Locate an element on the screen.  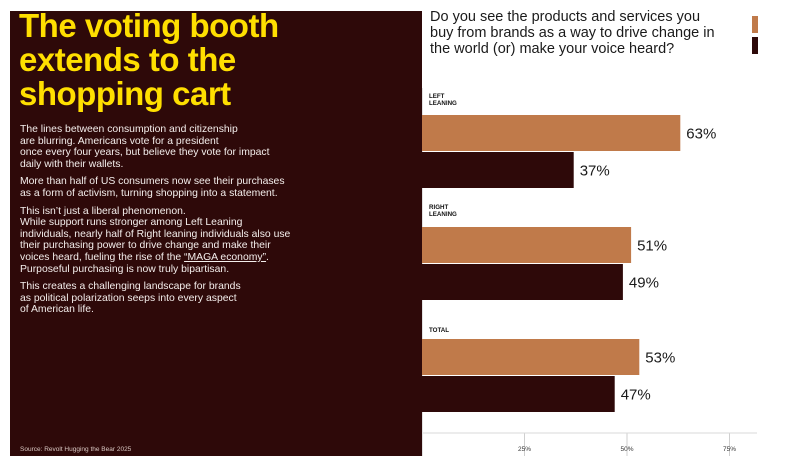
chart-title-line: Do you see the products and services you is located at coordinates (565, 17).